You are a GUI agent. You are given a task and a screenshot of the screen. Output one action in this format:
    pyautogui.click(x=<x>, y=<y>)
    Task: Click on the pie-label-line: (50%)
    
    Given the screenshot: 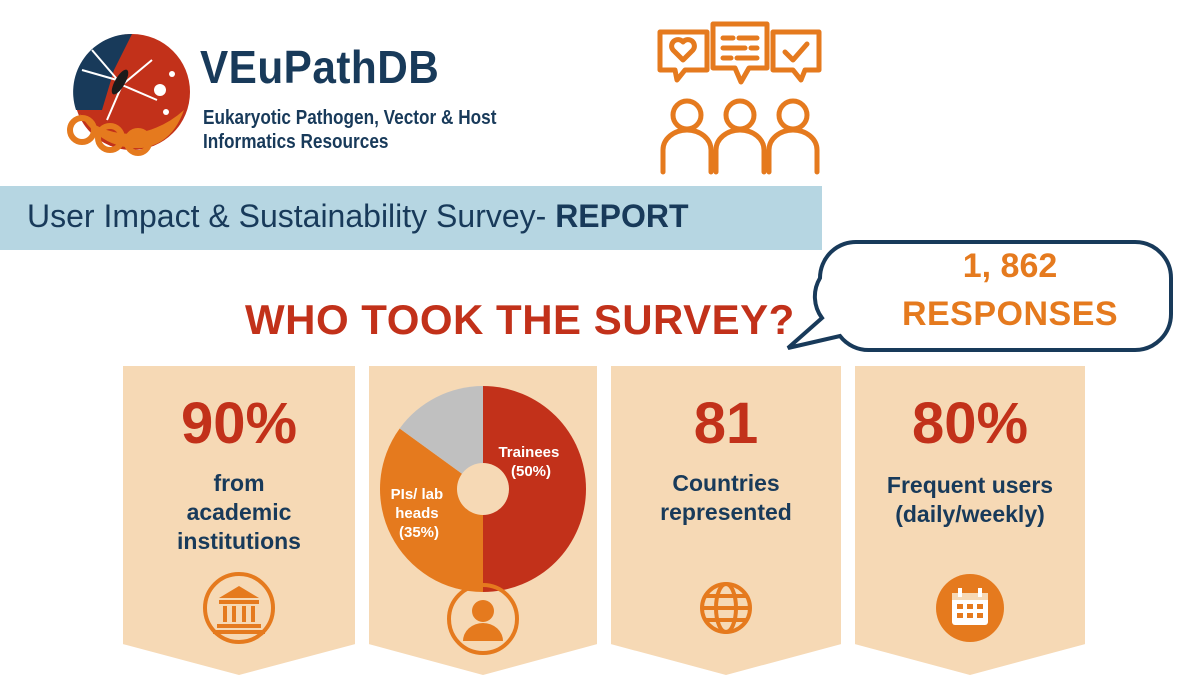 What is the action you would take?
    pyautogui.click(x=531, y=471)
    